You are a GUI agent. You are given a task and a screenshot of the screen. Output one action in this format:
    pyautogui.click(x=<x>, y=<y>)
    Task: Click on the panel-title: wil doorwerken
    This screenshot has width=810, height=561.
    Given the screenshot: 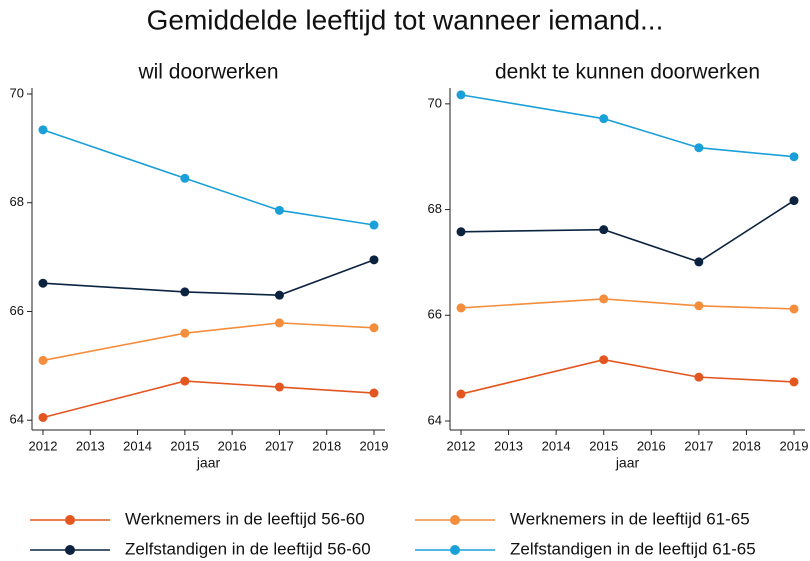 What is the action you would take?
    pyautogui.click(x=207, y=72)
    